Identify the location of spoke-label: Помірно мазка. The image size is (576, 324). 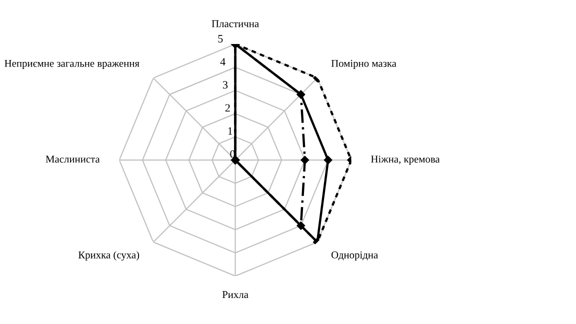
(363, 65).